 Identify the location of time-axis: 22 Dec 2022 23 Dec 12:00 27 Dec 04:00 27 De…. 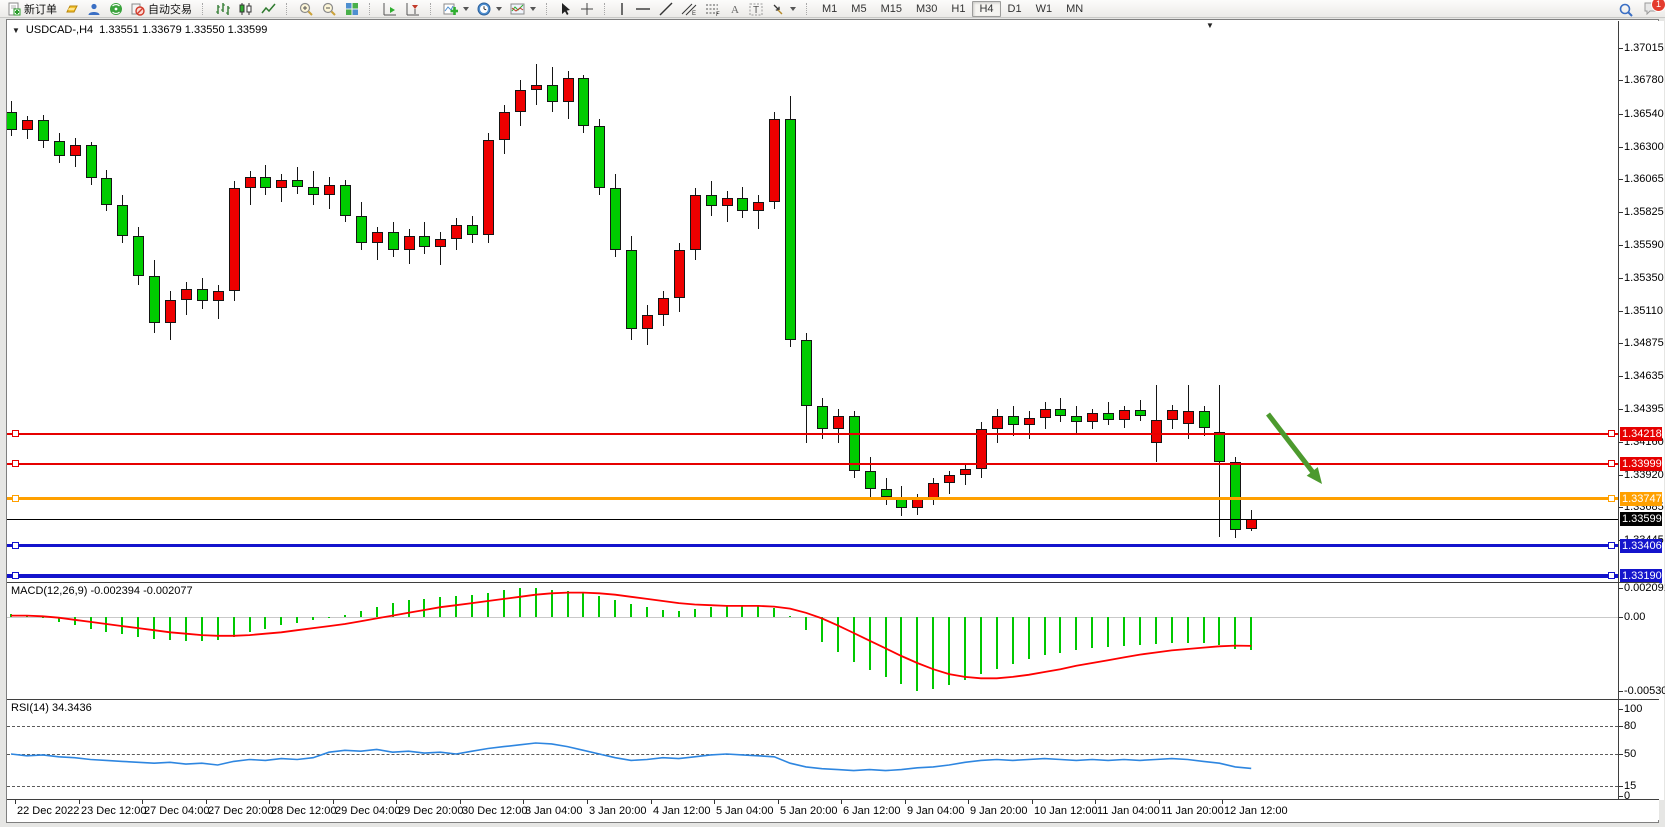
(833, 810).